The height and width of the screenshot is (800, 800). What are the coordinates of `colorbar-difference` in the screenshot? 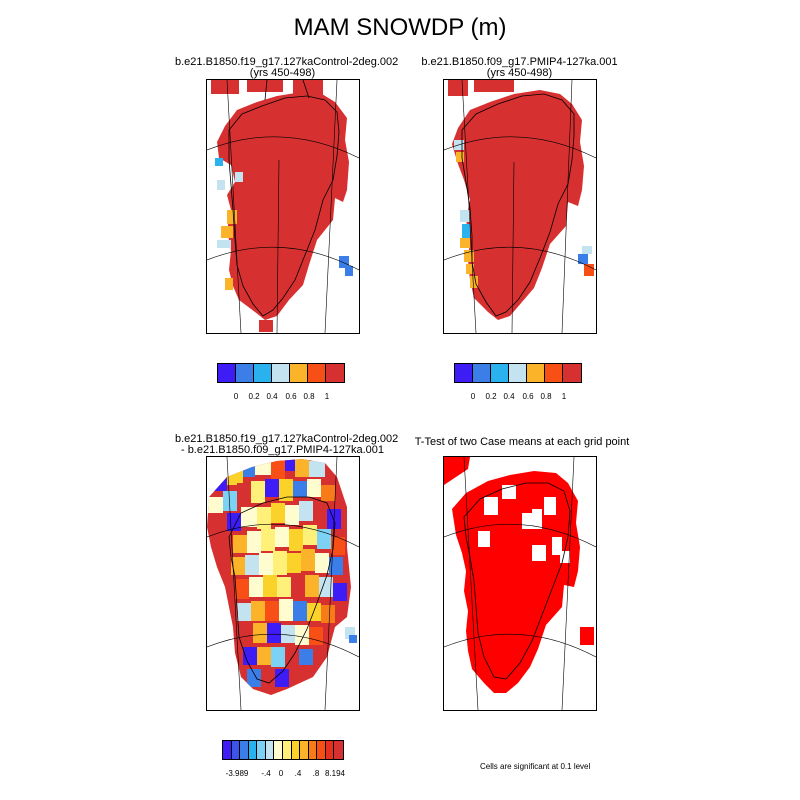 It's located at (283, 750).